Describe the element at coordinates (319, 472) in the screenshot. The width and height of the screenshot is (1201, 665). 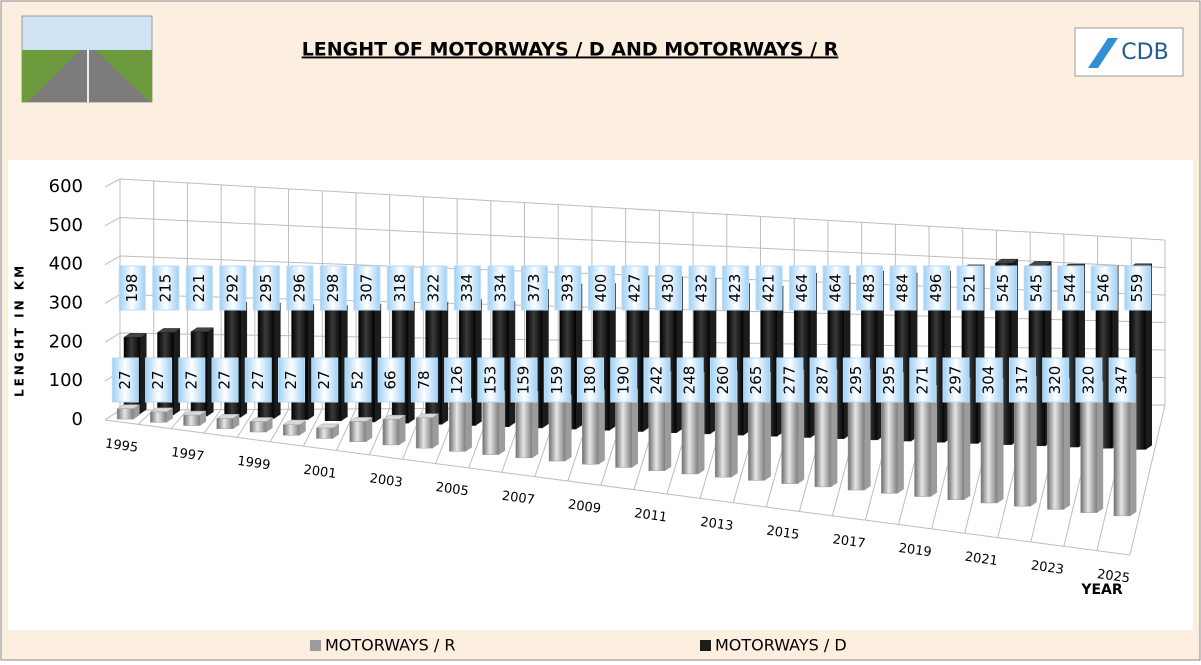
I see `x-tick-label: 2001` at that location.